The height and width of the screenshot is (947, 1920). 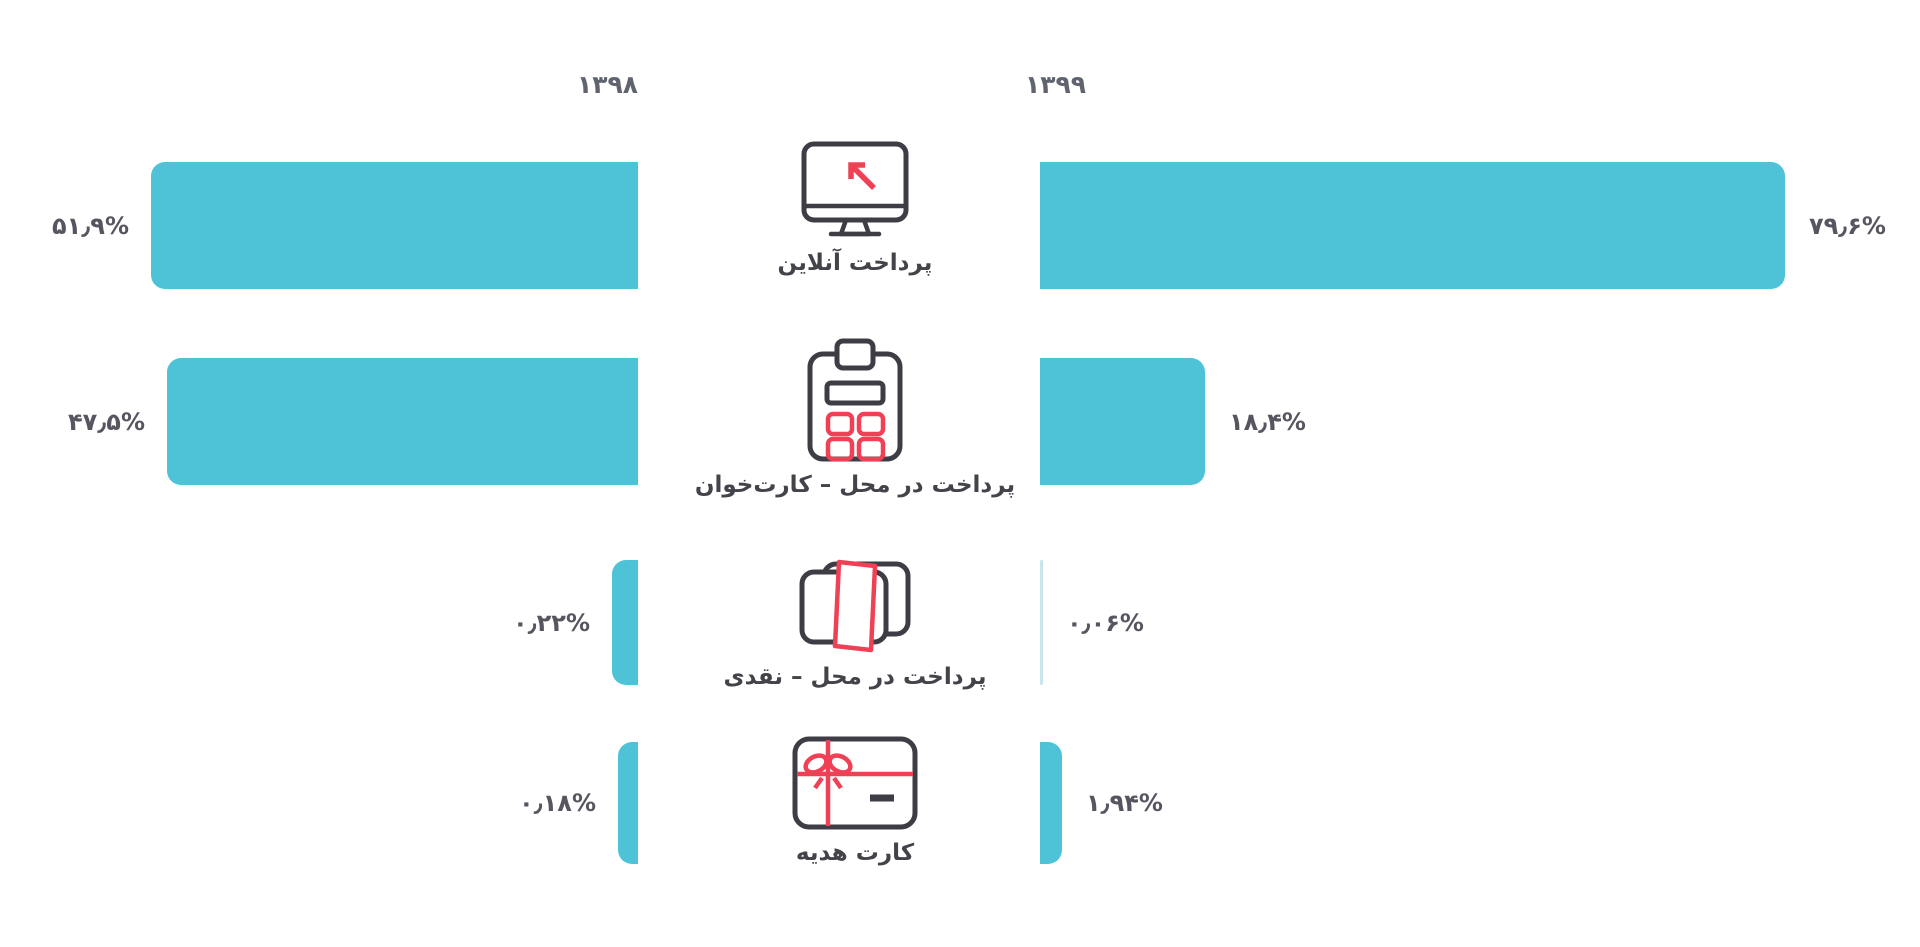 I want to click on right-bar-zone: ۰٫۰۶%, so click(x=1480, y=622).